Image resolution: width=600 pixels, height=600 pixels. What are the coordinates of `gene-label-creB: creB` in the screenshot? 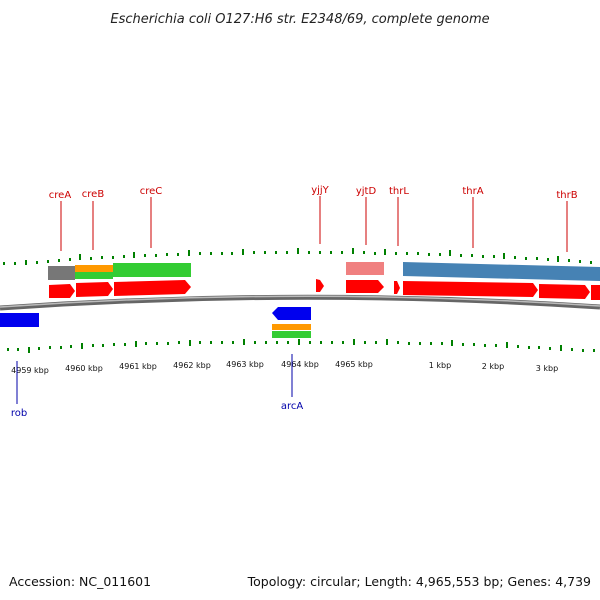 It's located at (93, 194).